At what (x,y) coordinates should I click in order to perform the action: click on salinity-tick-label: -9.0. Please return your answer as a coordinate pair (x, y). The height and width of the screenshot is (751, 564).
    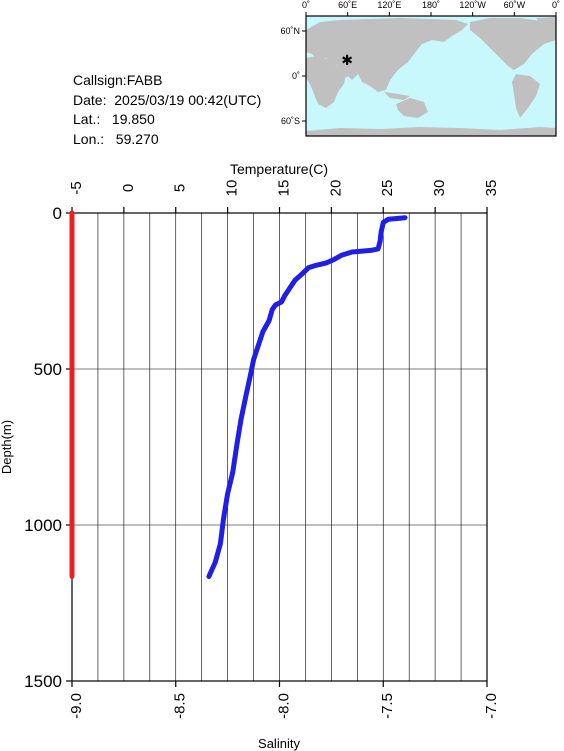
    Looking at the image, I should click on (76, 706).